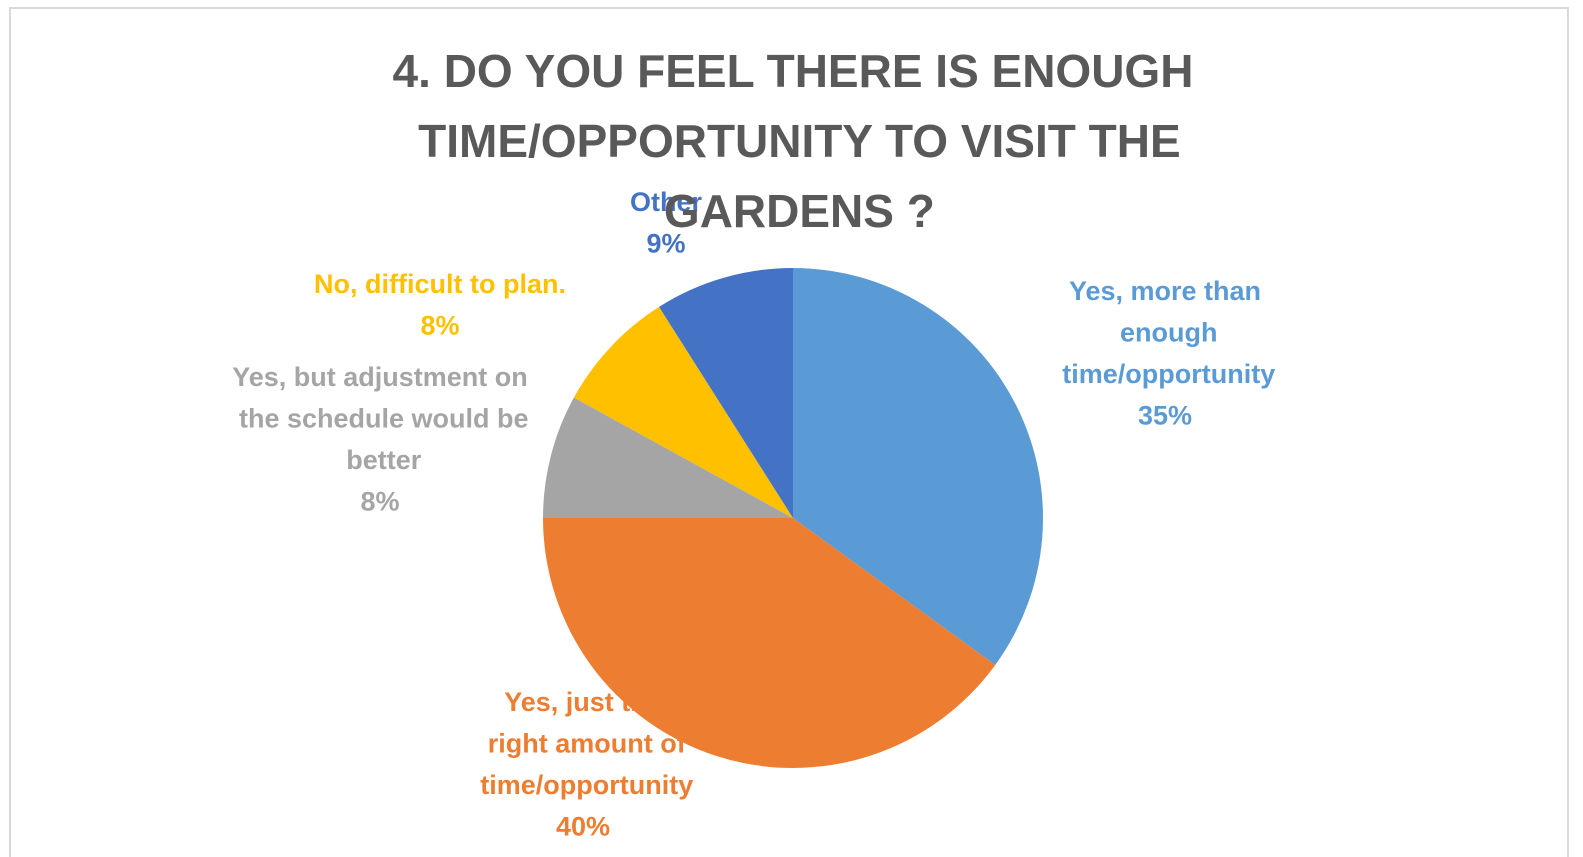 The height and width of the screenshot is (857, 1583). What do you see at coordinates (440, 284) in the screenshot?
I see `slice-label: No, difficult to plan.` at bounding box center [440, 284].